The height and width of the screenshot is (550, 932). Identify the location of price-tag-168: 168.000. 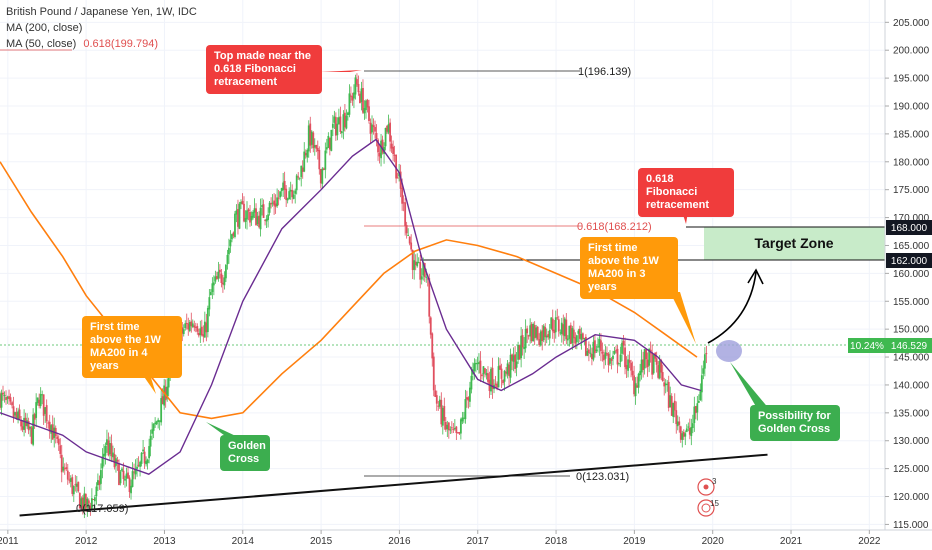
(909, 228).